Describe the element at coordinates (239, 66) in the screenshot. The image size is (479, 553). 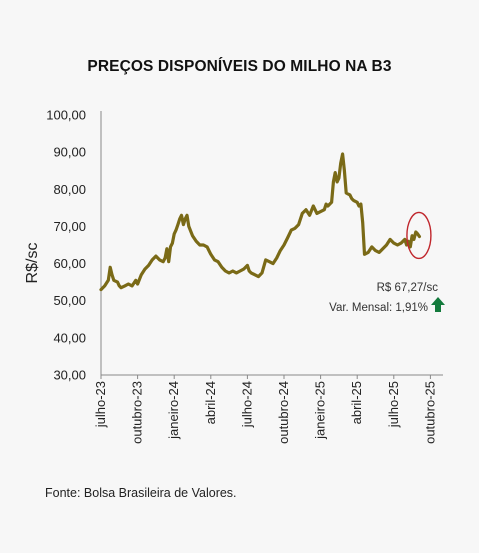
I see `chart-title: PREÇOS DISPONÍVEIS DO MILHO NA B3` at that location.